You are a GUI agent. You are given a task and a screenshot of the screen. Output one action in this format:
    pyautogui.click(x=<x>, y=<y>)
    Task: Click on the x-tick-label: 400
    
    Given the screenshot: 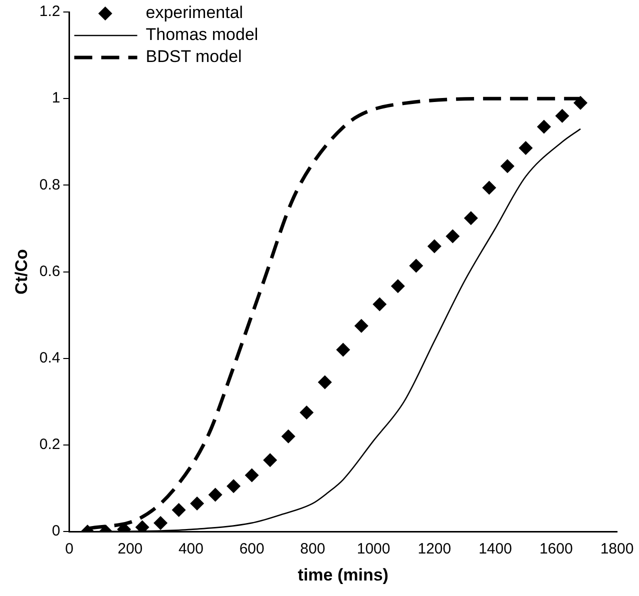 What is the action you would take?
    pyautogui.click(x=191, y=549)
    